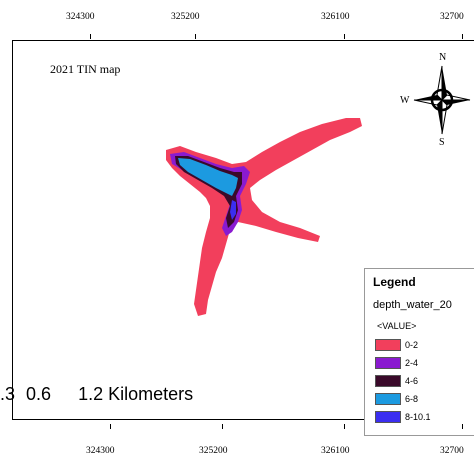  I want to click on bottom-tick-label: 325200, so click(213, 451).